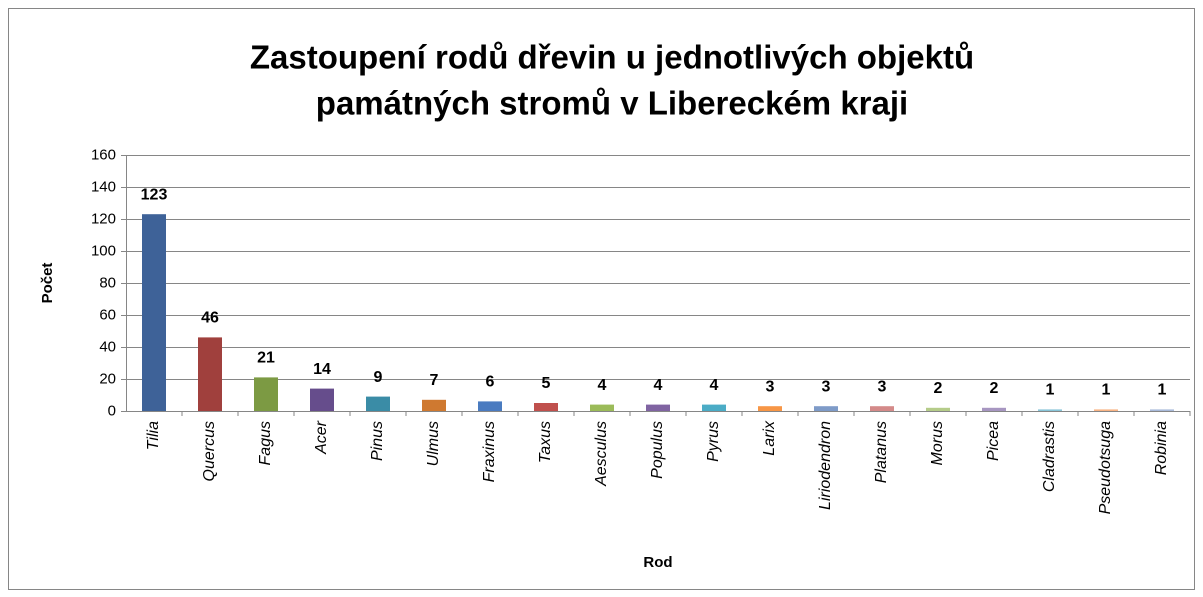  Describe the element at coordinates (993, 441) in the screenshot. I see `x-tick-label: Picea` at that location.